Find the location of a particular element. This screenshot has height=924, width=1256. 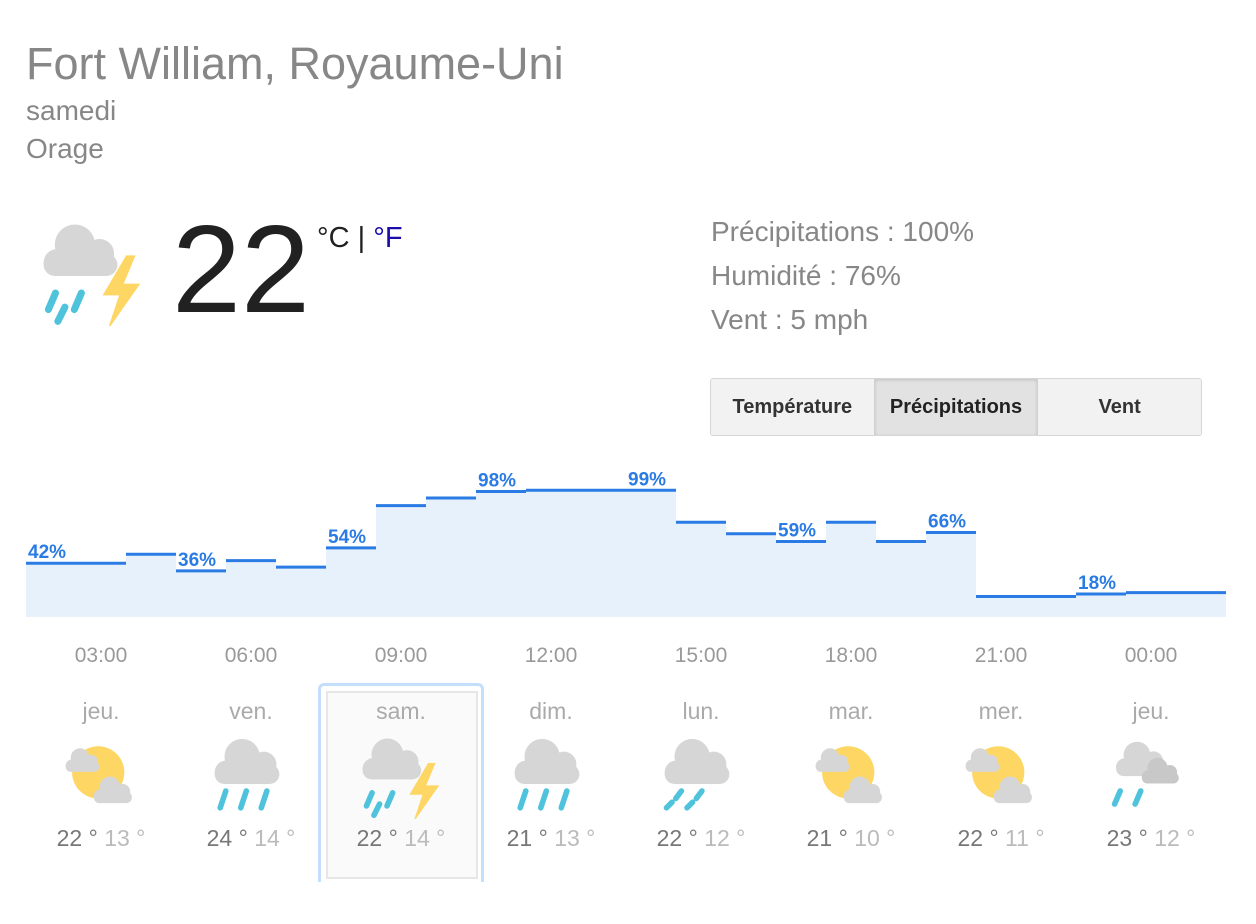

time-tick: 06:00 is located at coordinates (251, 655).